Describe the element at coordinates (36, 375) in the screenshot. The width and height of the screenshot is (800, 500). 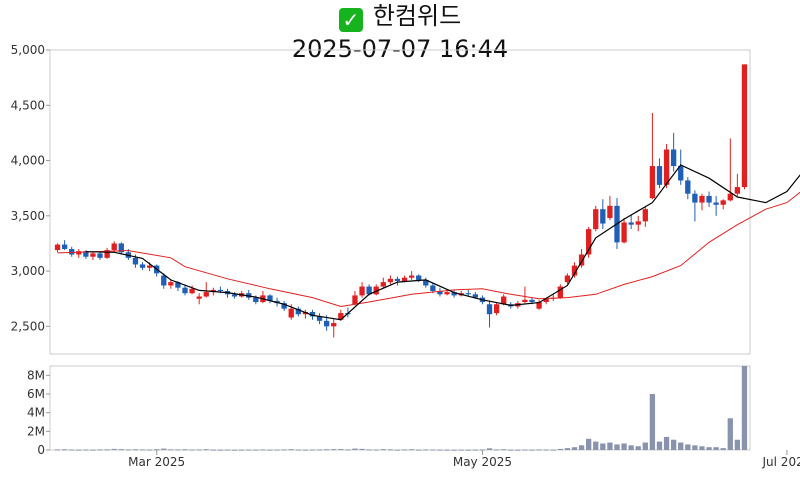
I see `volume-tick-label: 8M` at that location.